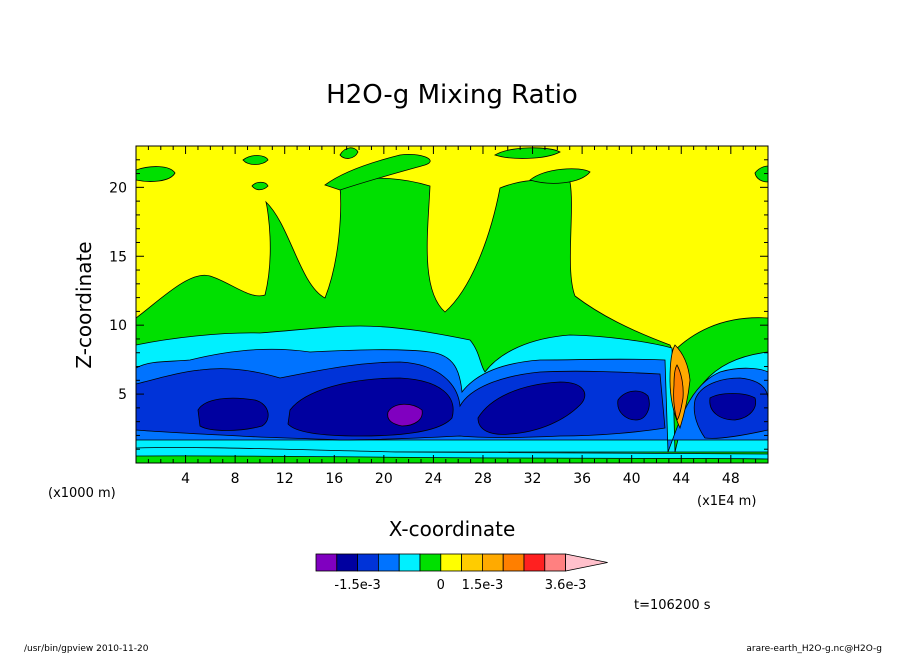 The height and width of the screenshot is (654, 904). Describe the element at coordinates (726, 501) in the screenshot. I see `x-scale-label: (x1E4 m)` at that location.